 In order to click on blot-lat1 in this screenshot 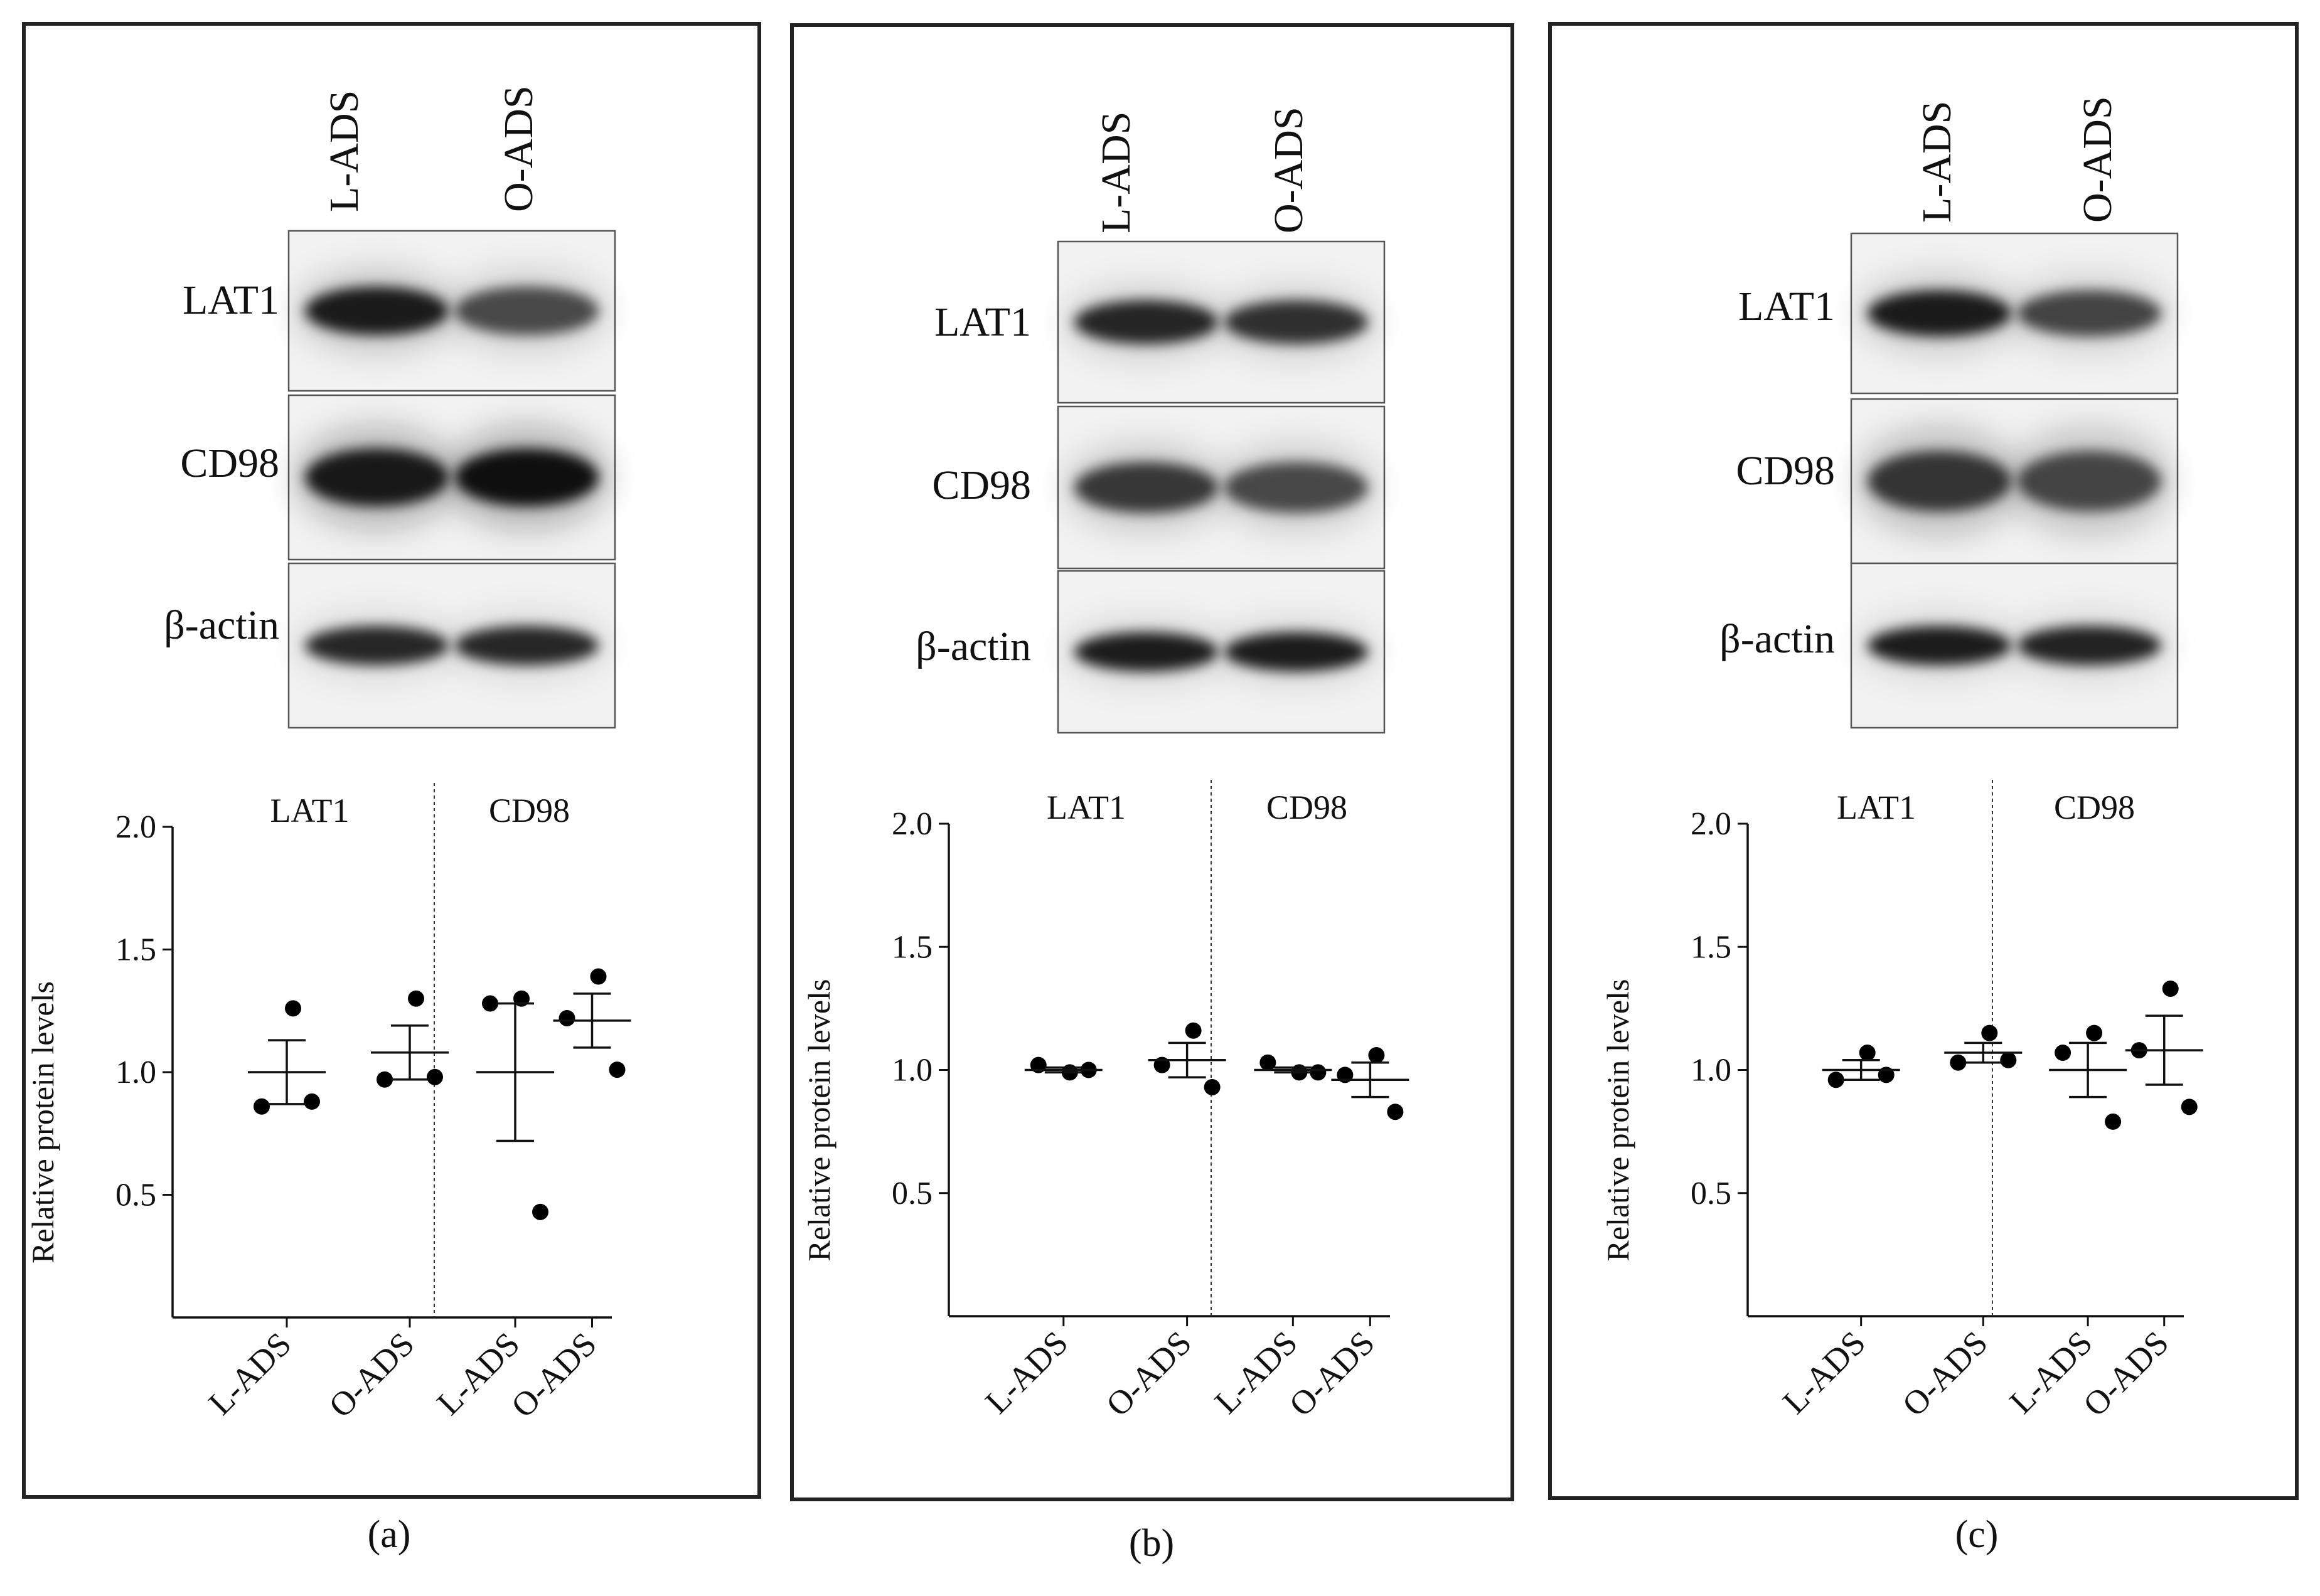, I will do `click(1221, 322)`.